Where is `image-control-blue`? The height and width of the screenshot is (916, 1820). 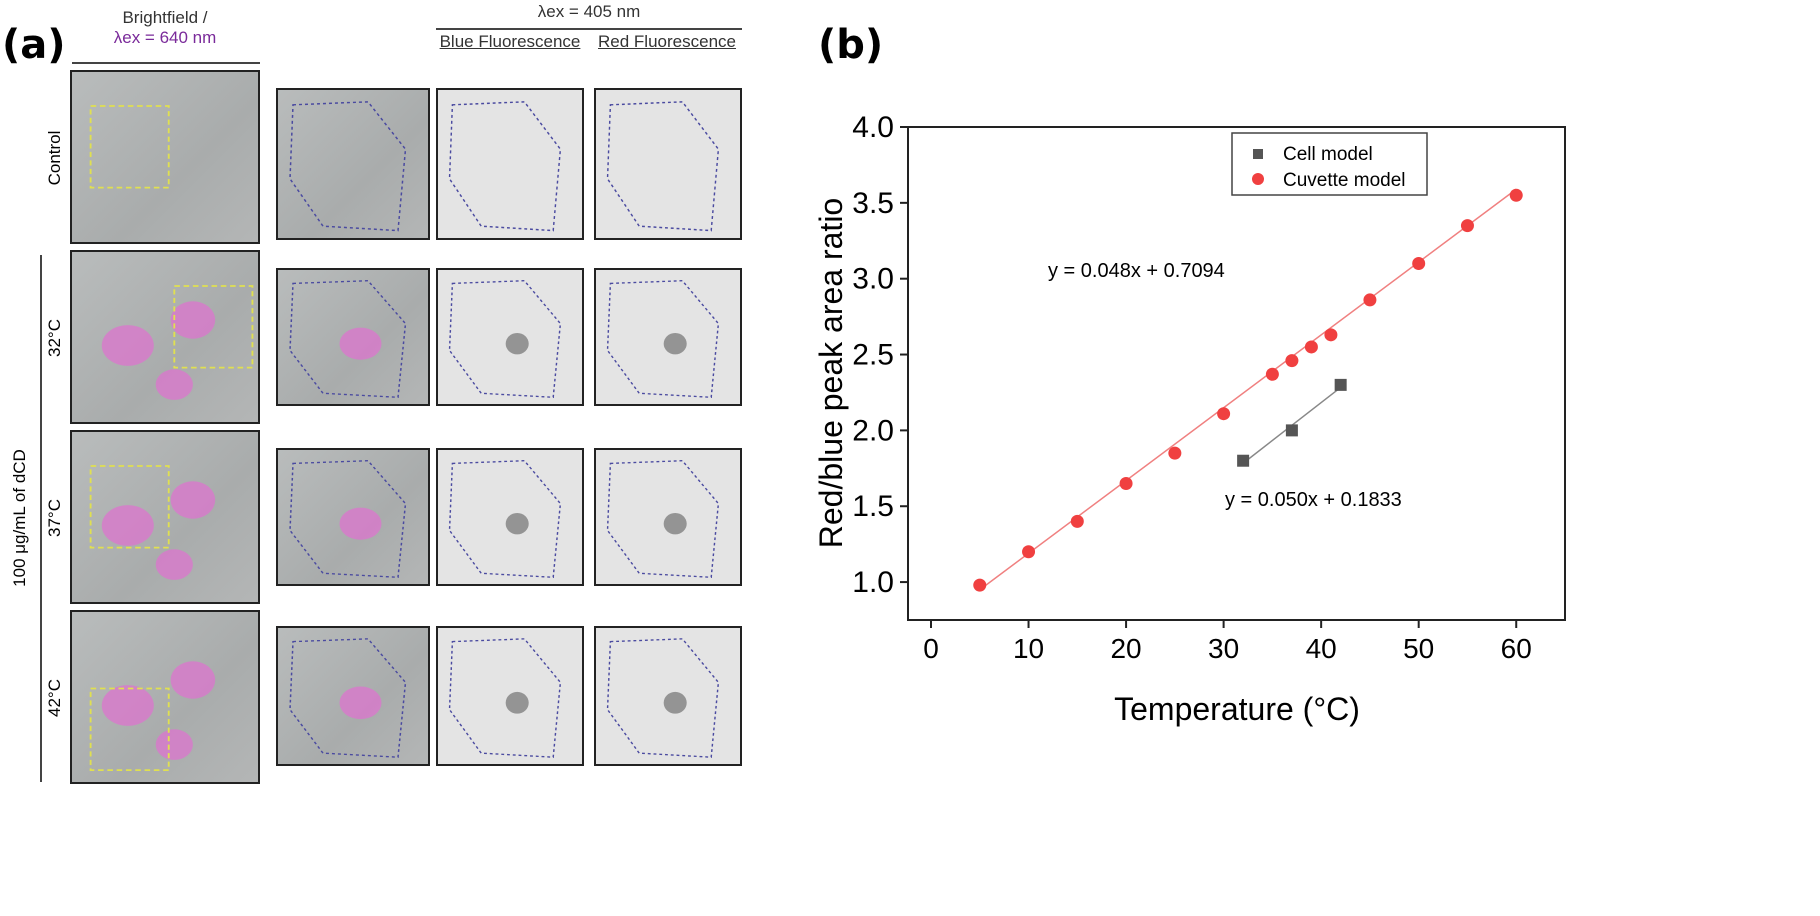
image-control-blue is located at coordinates (510, 164).